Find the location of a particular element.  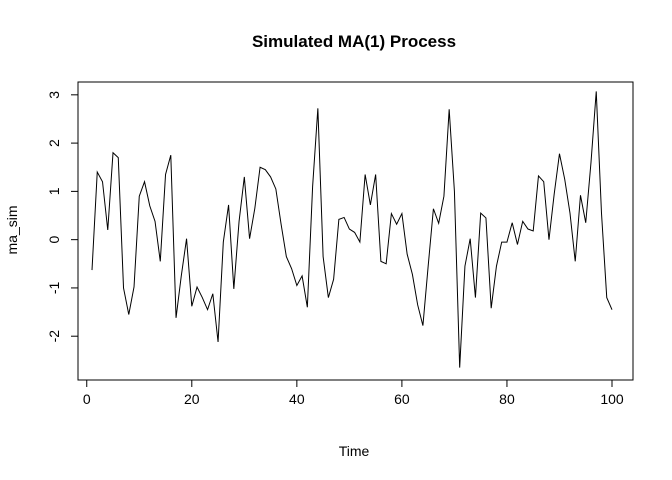

y-tick-label-5: 3 is located at coordinates (54, 95).